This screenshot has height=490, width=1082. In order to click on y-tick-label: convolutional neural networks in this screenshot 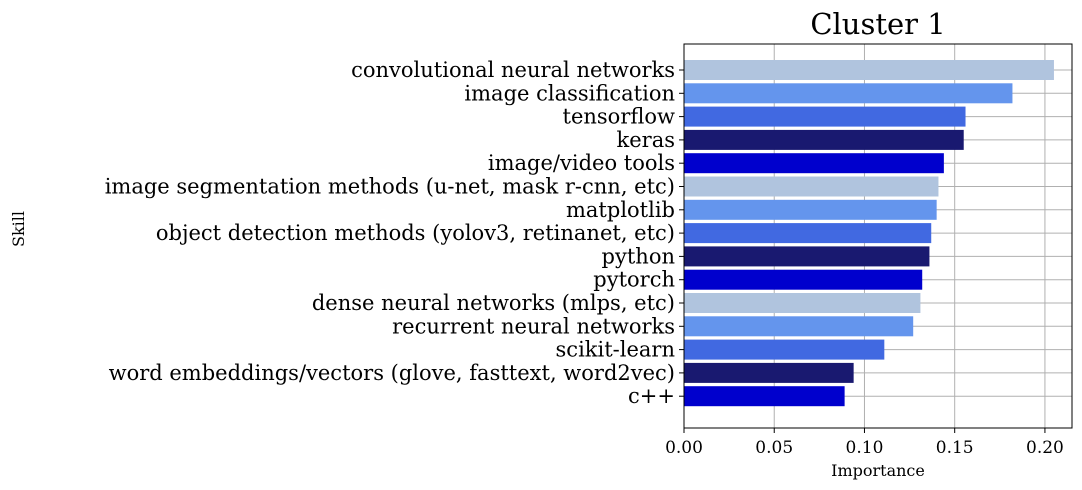, I will do `click(513, 70)`.